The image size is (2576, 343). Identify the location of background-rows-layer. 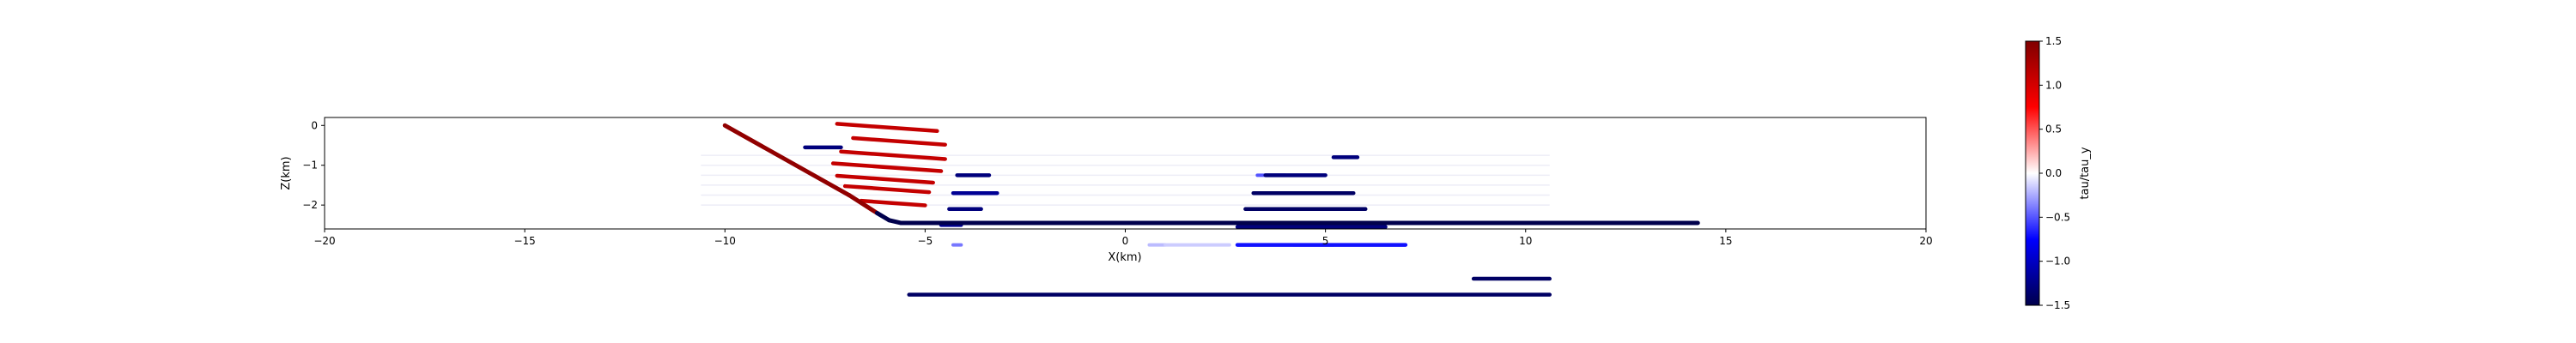
(1125, 180).